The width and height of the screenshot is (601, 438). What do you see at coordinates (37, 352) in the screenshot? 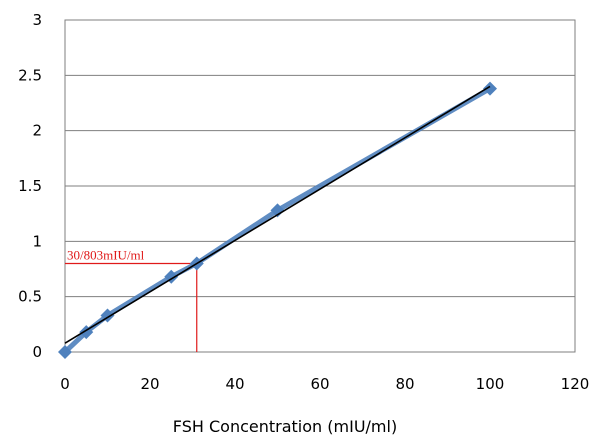
I see `y-tick-label: 0` at bounding box center [37, 352].